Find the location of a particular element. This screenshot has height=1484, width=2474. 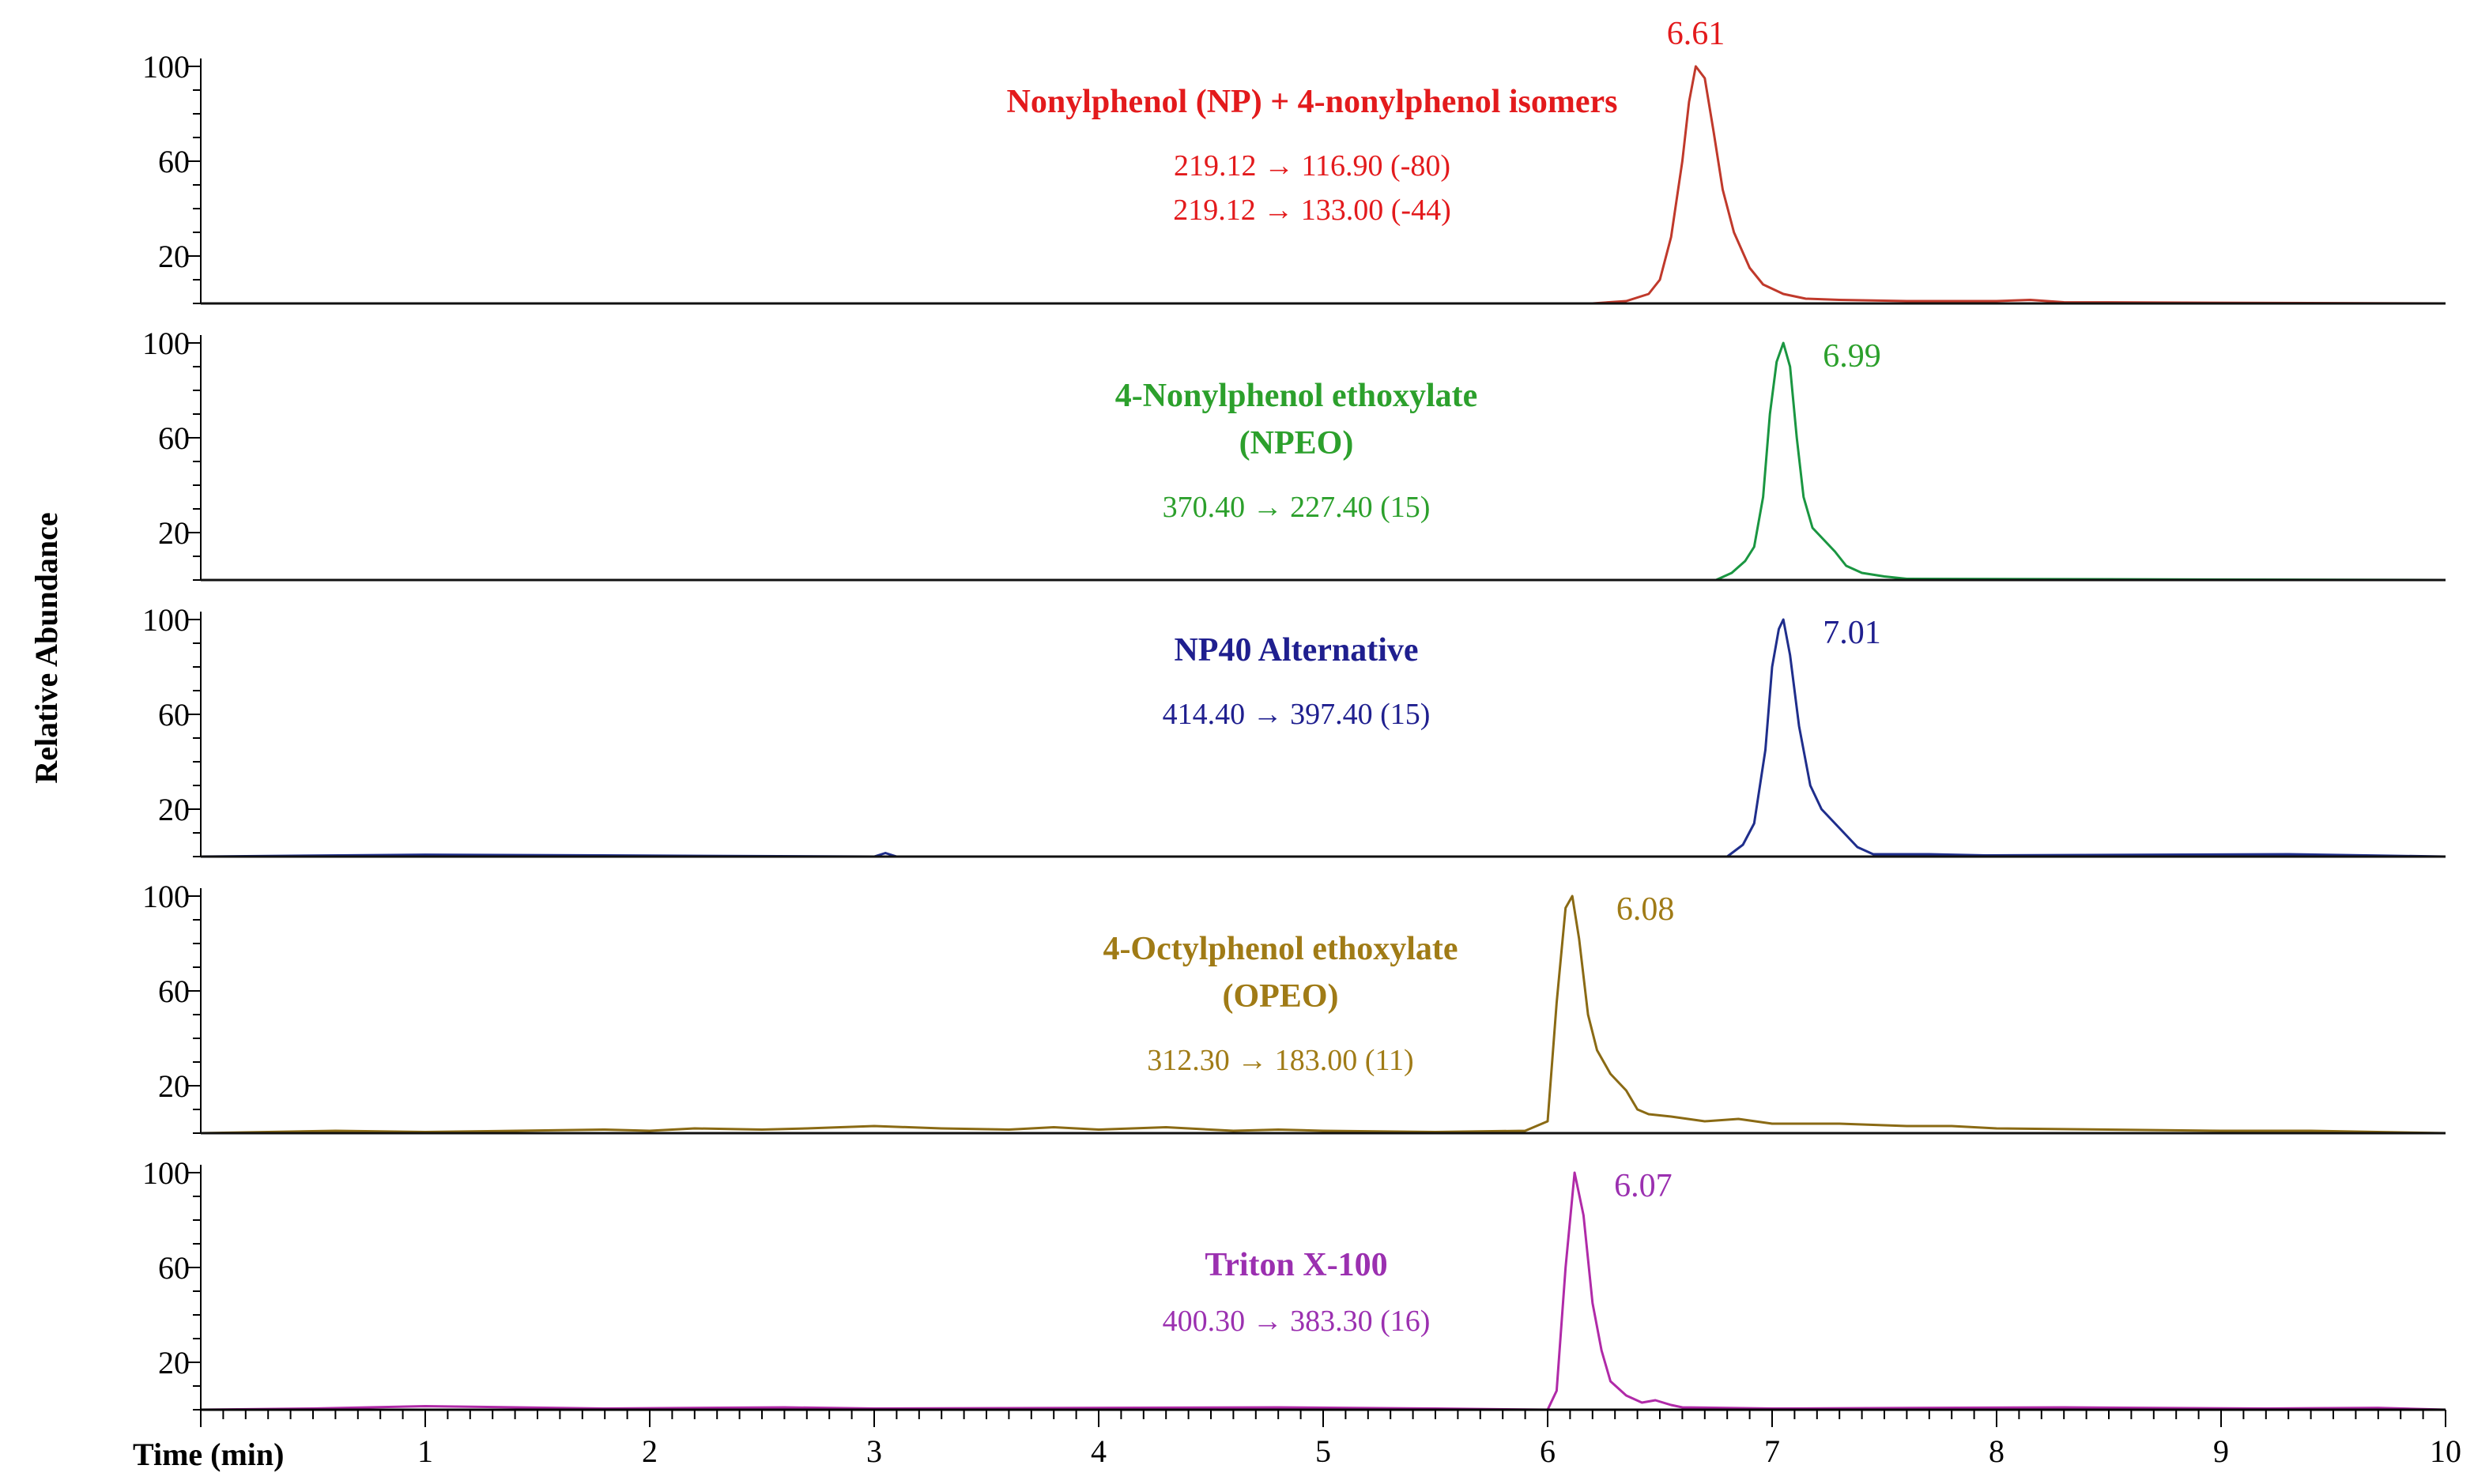

mrm-transition: 370.40 → 227.40 (15) is located at coordinates (1297, 507).